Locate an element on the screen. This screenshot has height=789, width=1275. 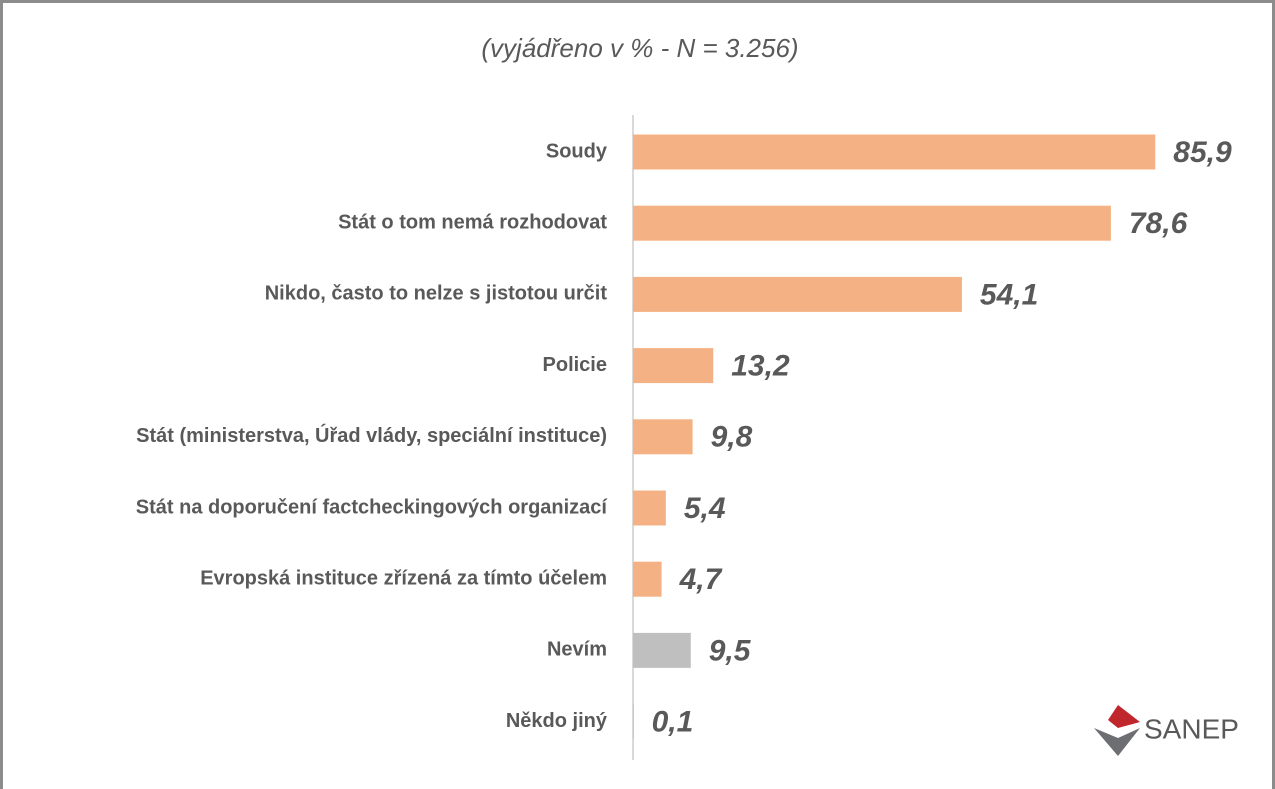
category-label: Nevím is located at coordinates (577, 650).